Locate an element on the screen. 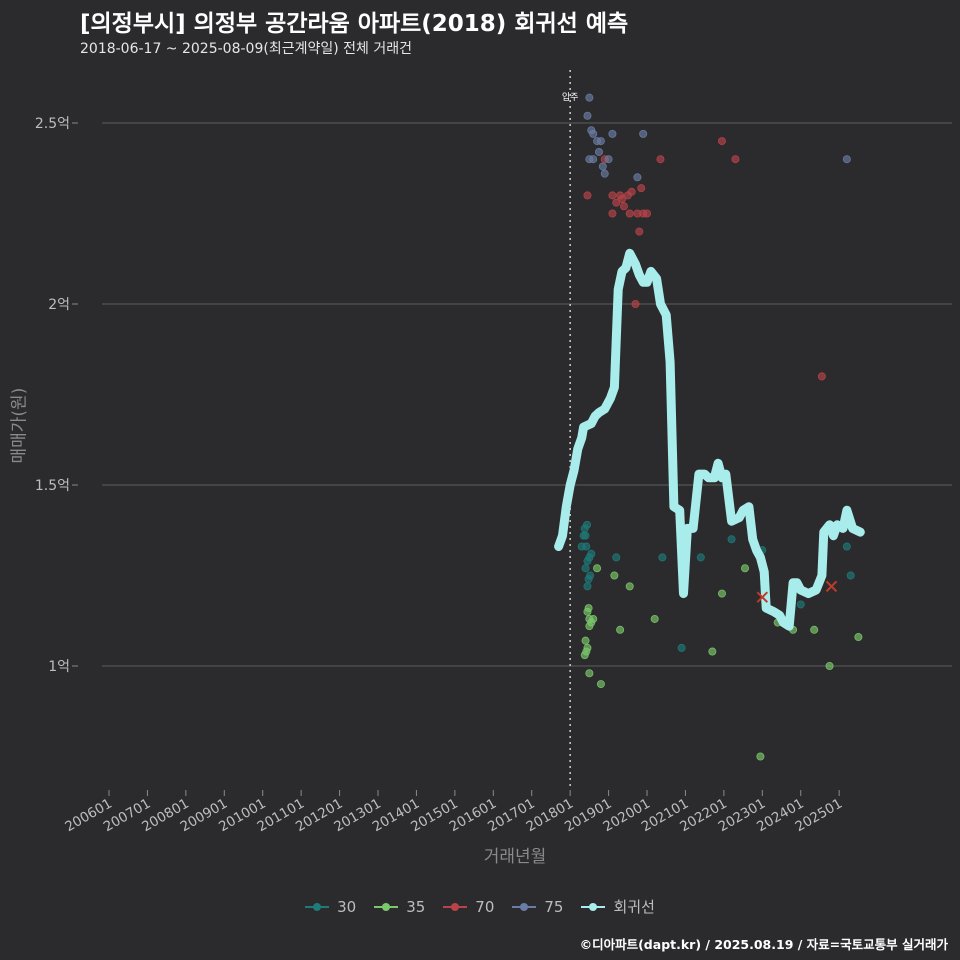 This screenshot has height=960, width=960. legend-item-70: 70 is located at coordinates (468, 906).